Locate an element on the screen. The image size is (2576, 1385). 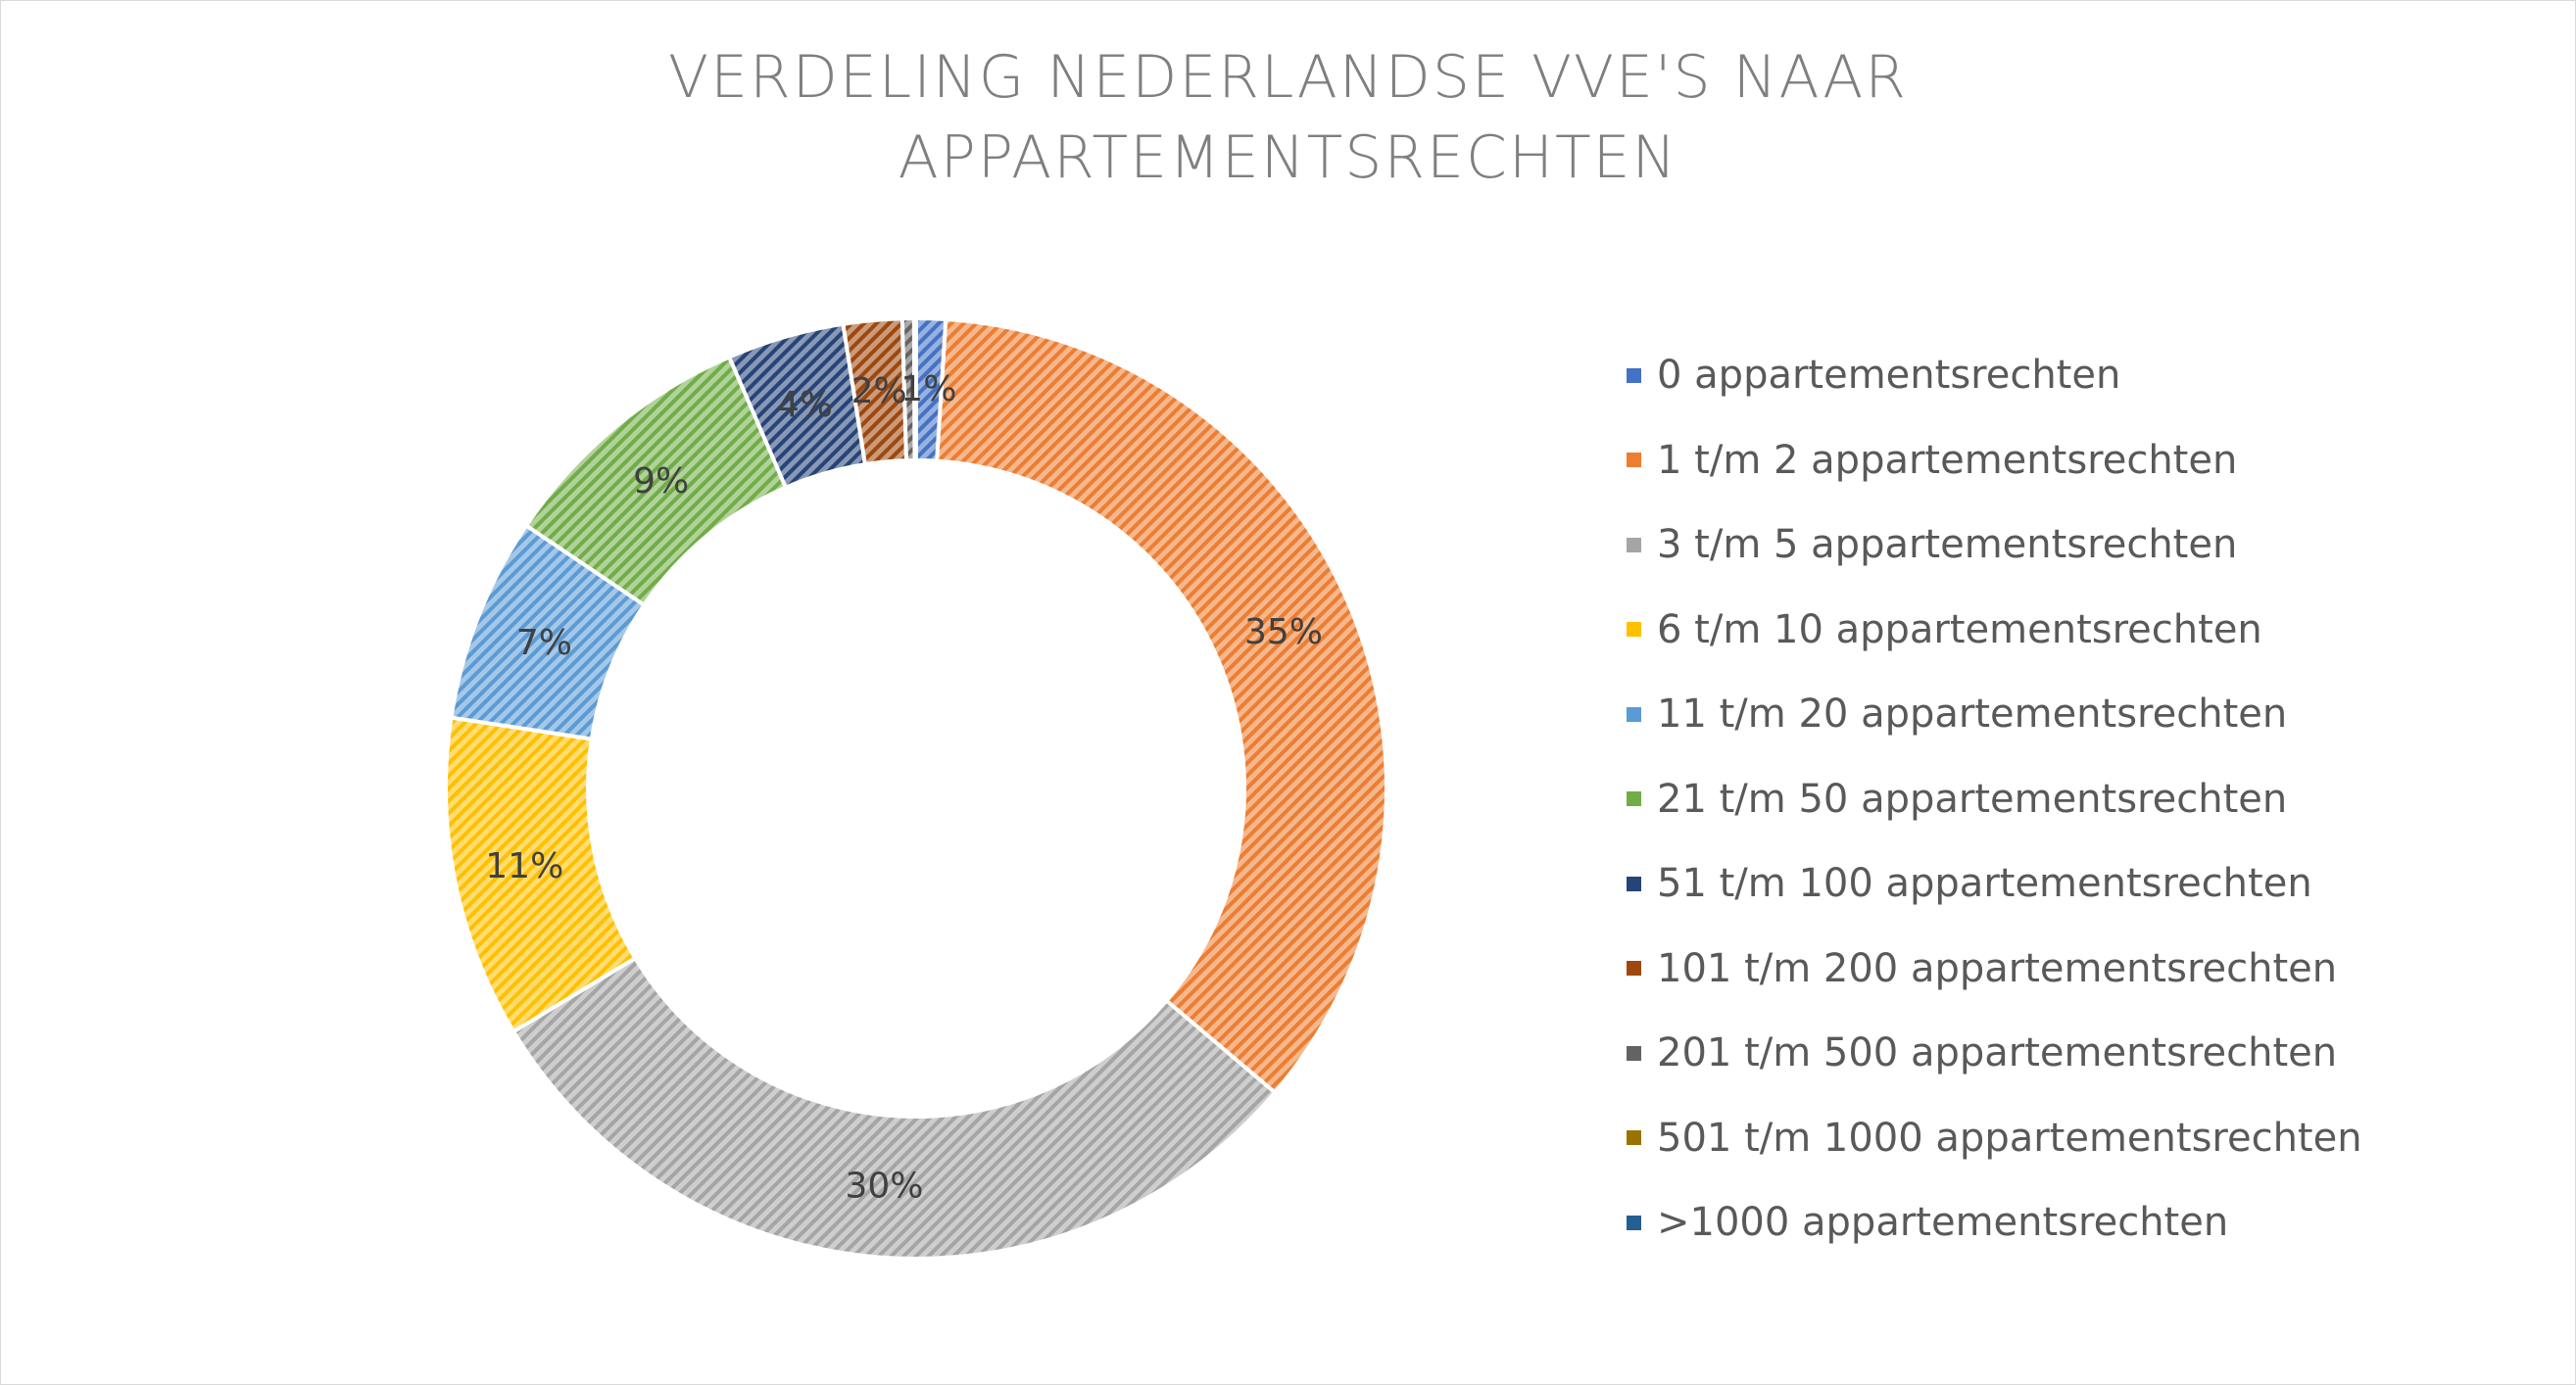
legend-item-gt-1000-appartementsrechten: >1000 appartementsrechten is located at coordinates (1994, 1223).